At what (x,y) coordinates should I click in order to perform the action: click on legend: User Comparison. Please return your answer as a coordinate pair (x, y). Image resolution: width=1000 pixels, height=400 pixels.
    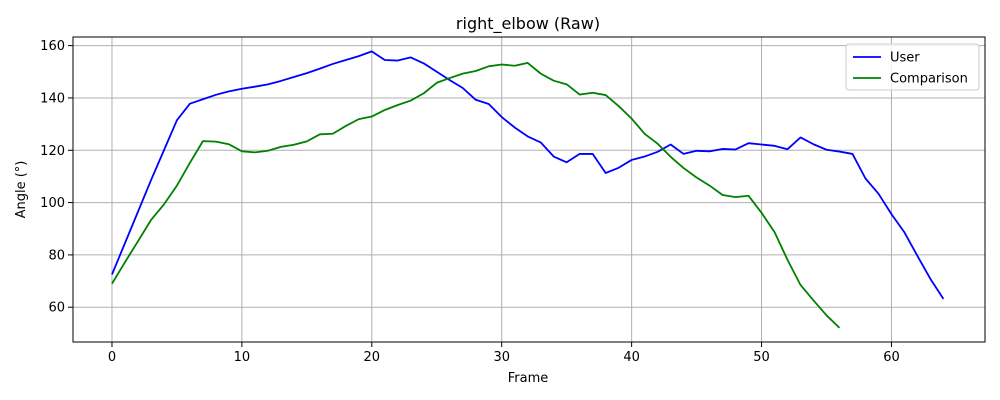
    Looking at the image, I should click on (912, 67).